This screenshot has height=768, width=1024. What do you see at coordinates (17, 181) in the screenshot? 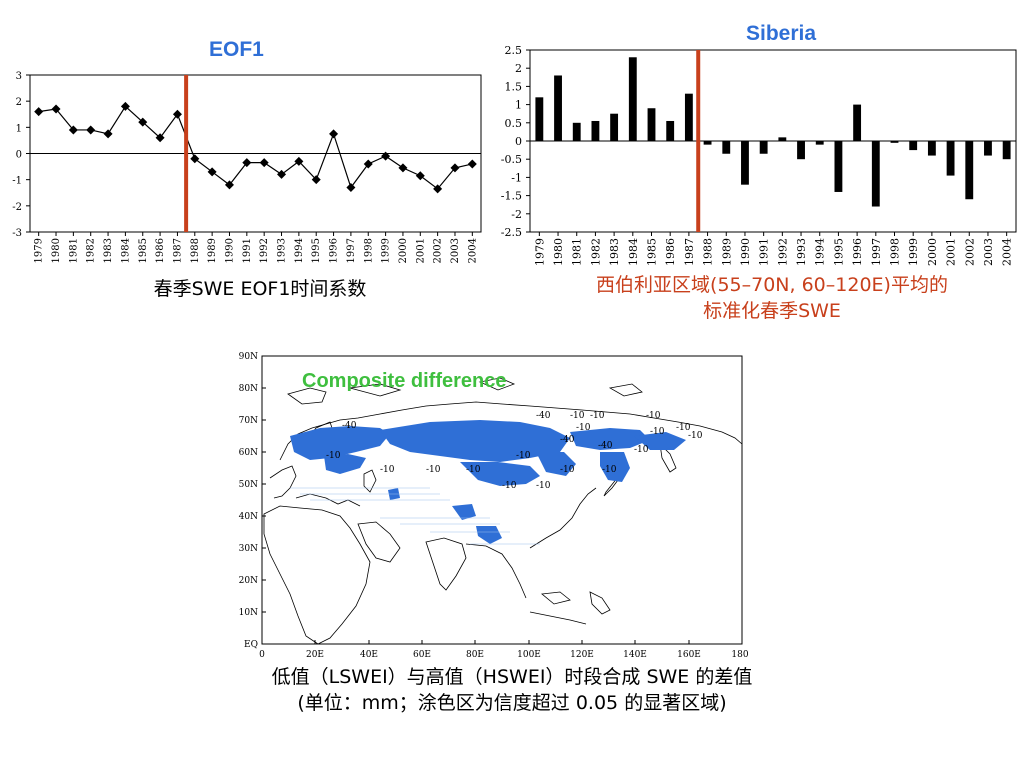
I see `y-tick-label: -1` at bounding box center [17, 181].